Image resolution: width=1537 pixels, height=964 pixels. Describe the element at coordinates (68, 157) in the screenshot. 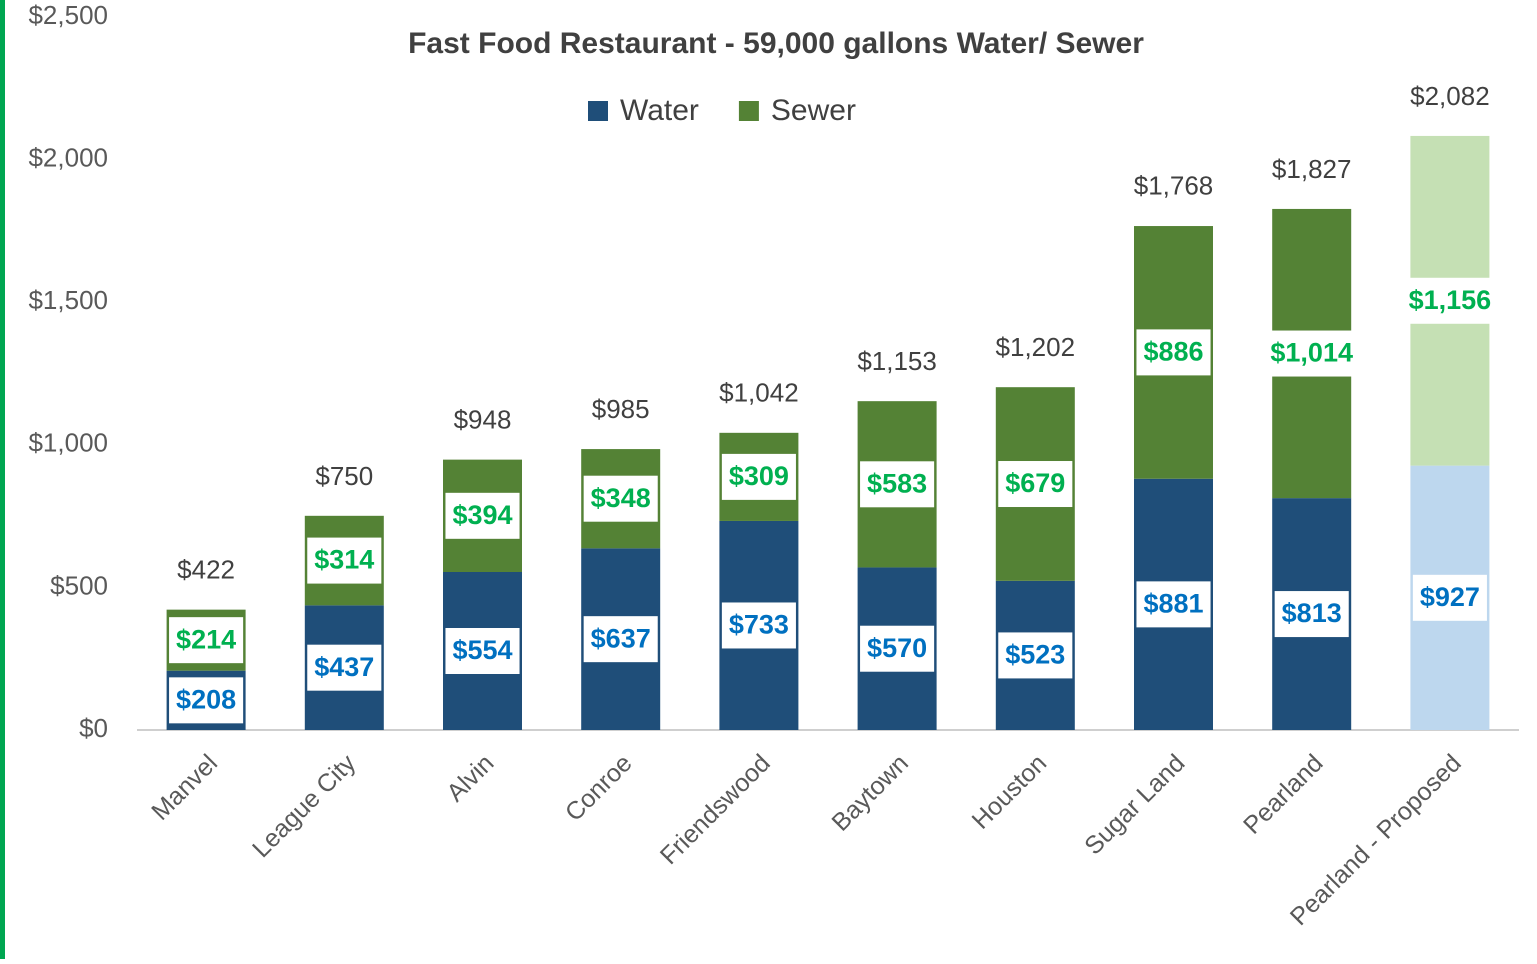

I see `y-tick-label: $2,000` at that location.